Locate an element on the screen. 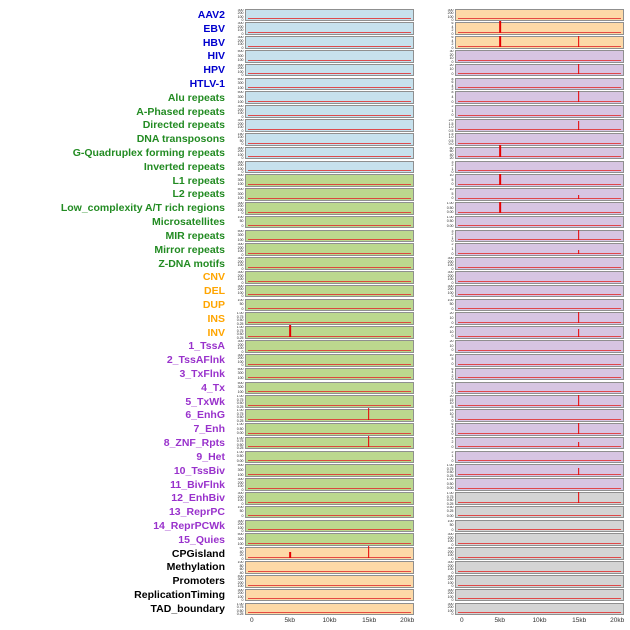 Image resolution: width=630 pixels, height=630 pixels. track-row: 14_ReprPCWk 300 200 100 0 100 50 0 is located at coordinates (315, 526).